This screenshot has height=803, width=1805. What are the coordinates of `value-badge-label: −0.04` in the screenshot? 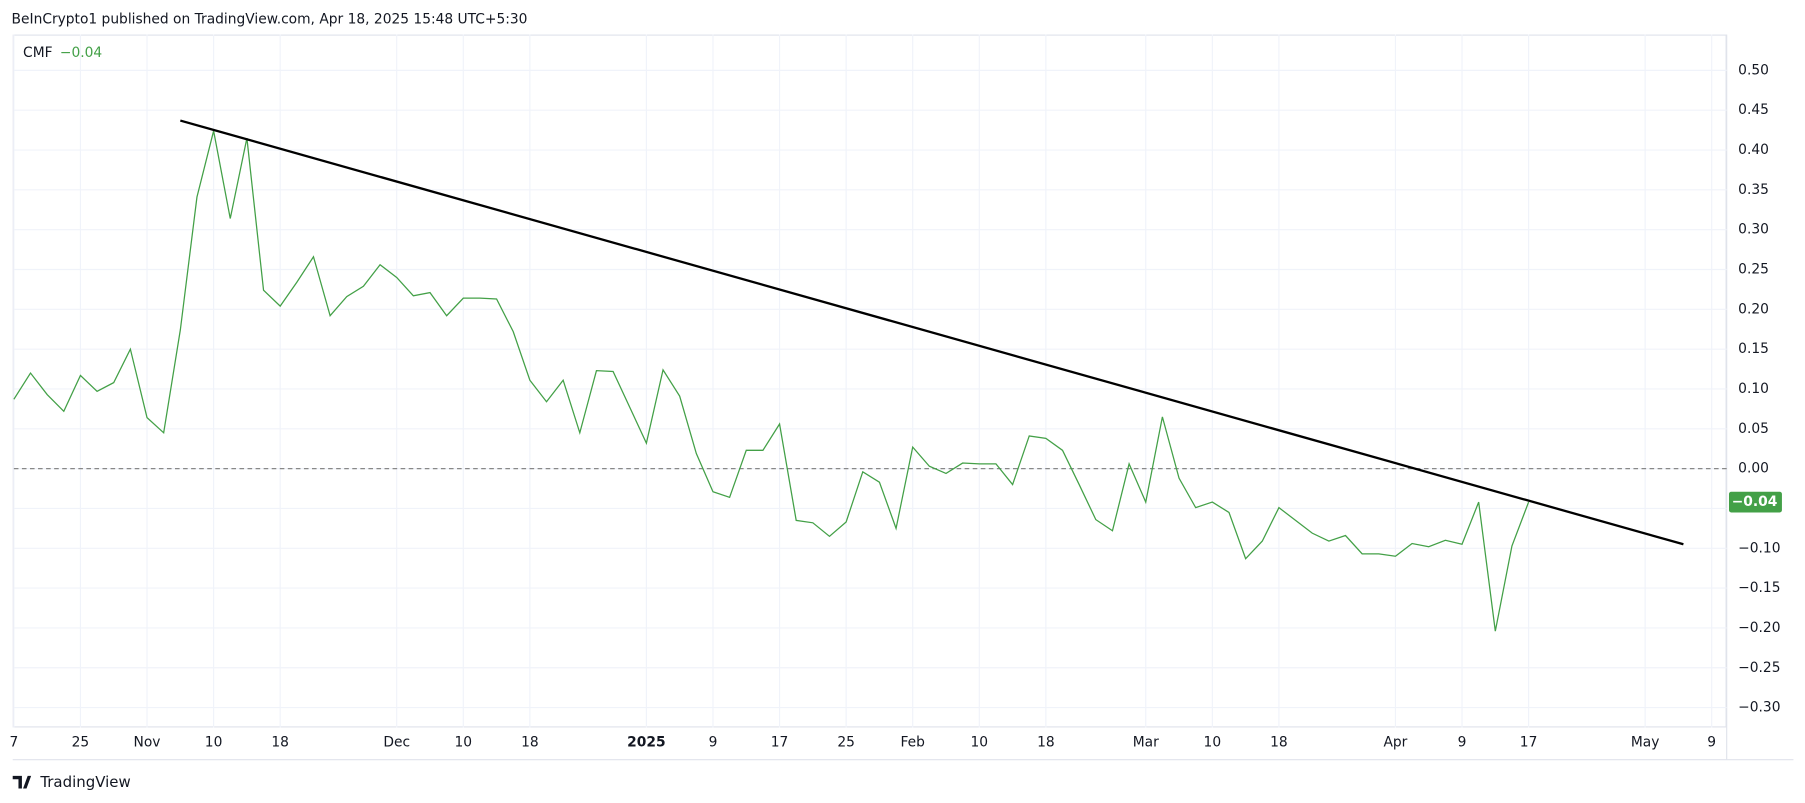 It's located at (1755, 502).